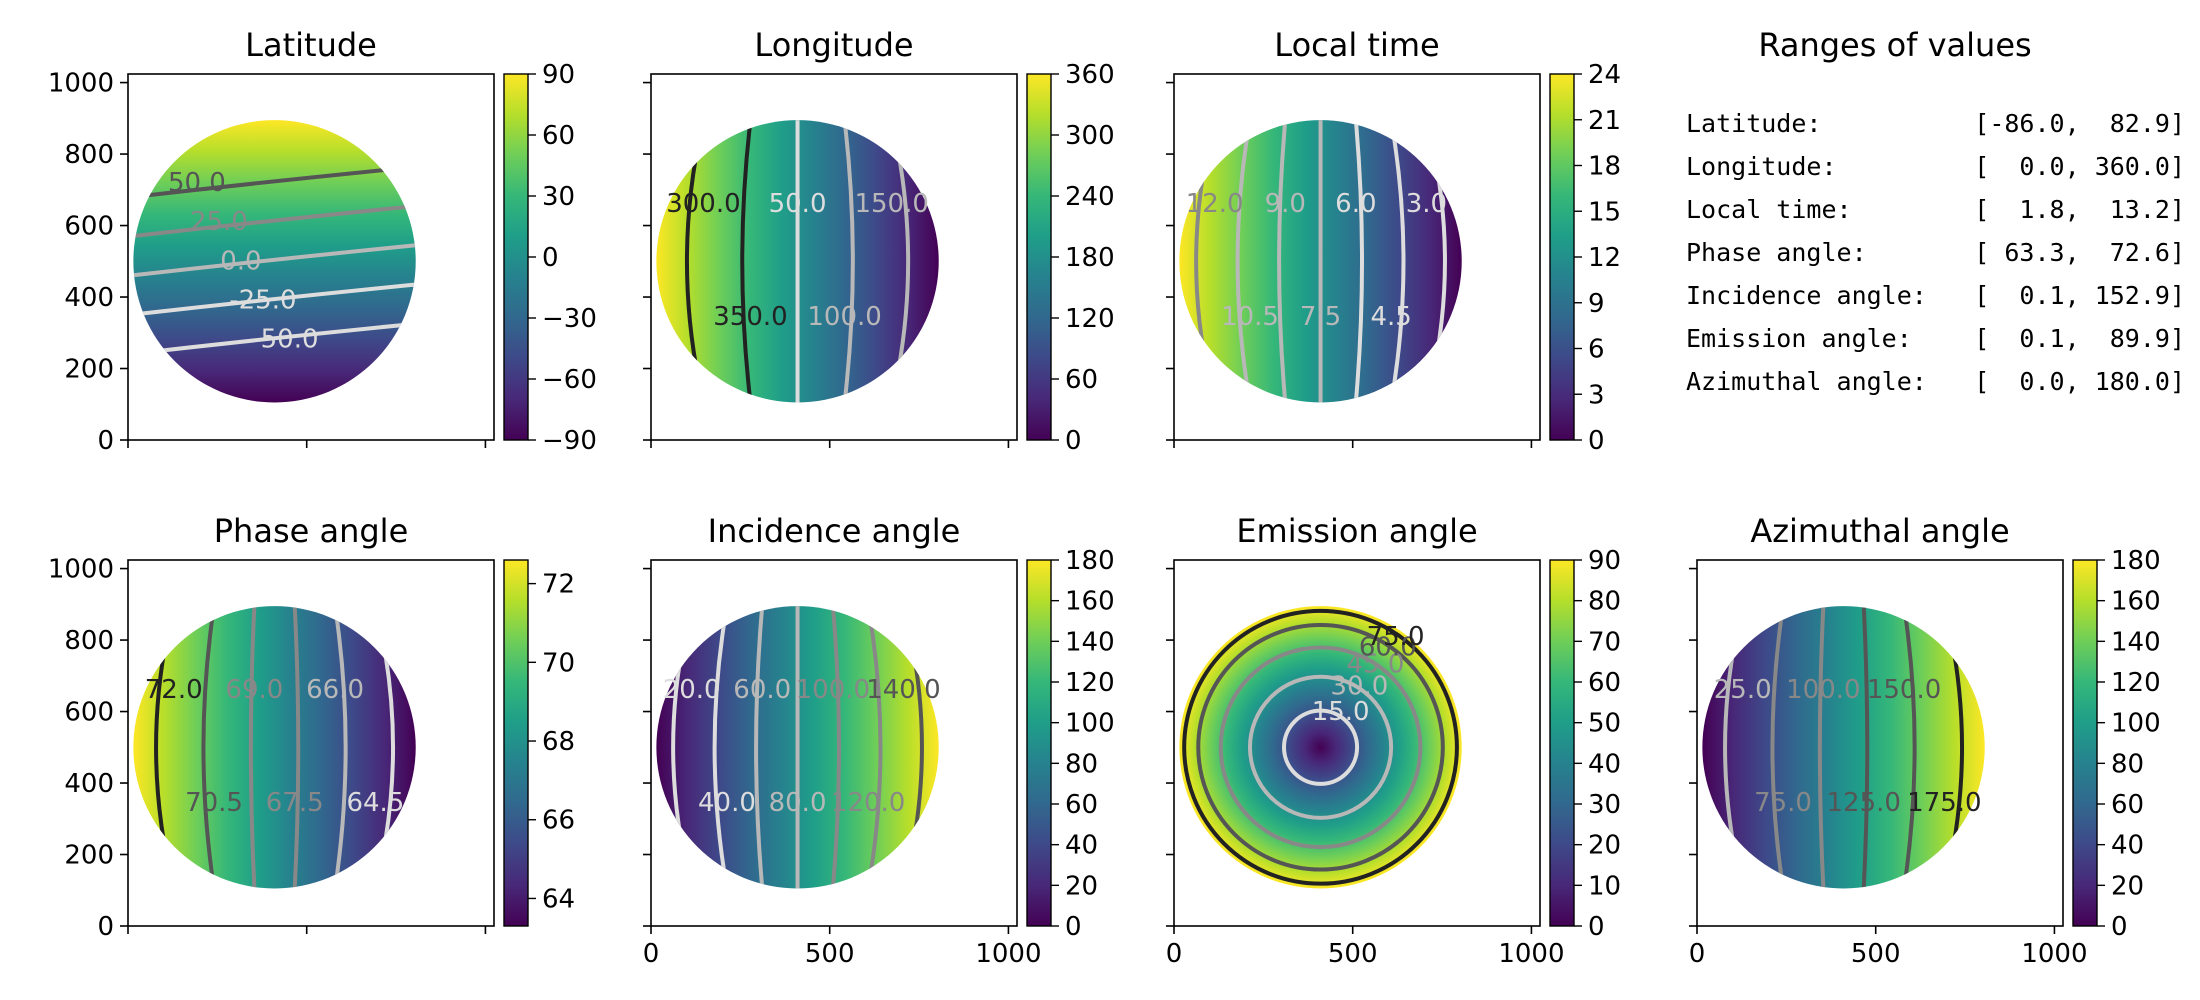  What do you see at coordinates (197, 183) in the screenshot?
I see `contour-label: 50.0` at bounding box center [197, 183].